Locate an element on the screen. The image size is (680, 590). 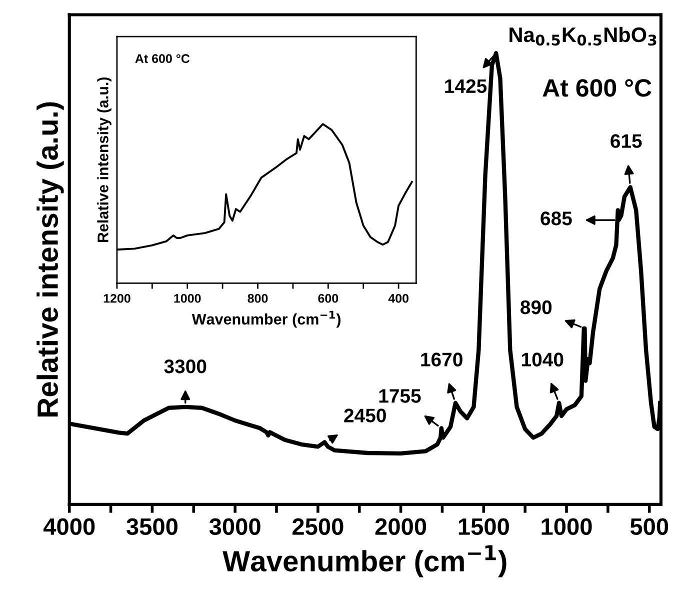
annotation: 685 is located at coordinates (556, 219).